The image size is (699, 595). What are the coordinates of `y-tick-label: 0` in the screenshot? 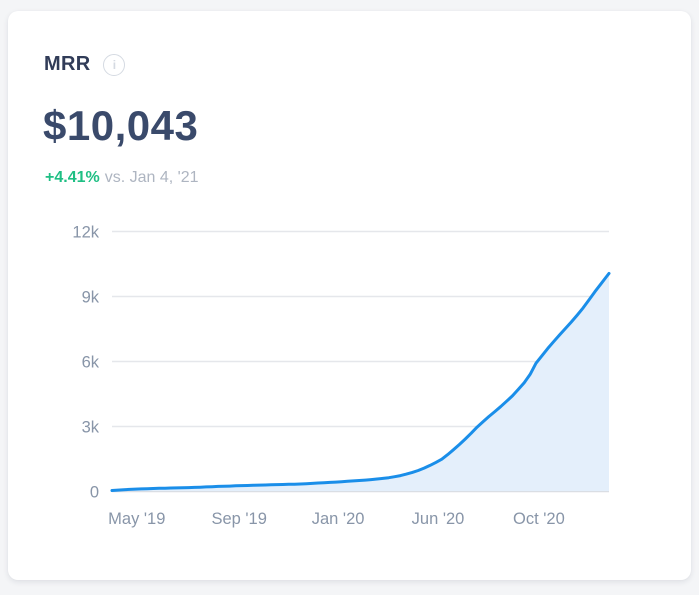 It's located at (94, 493).